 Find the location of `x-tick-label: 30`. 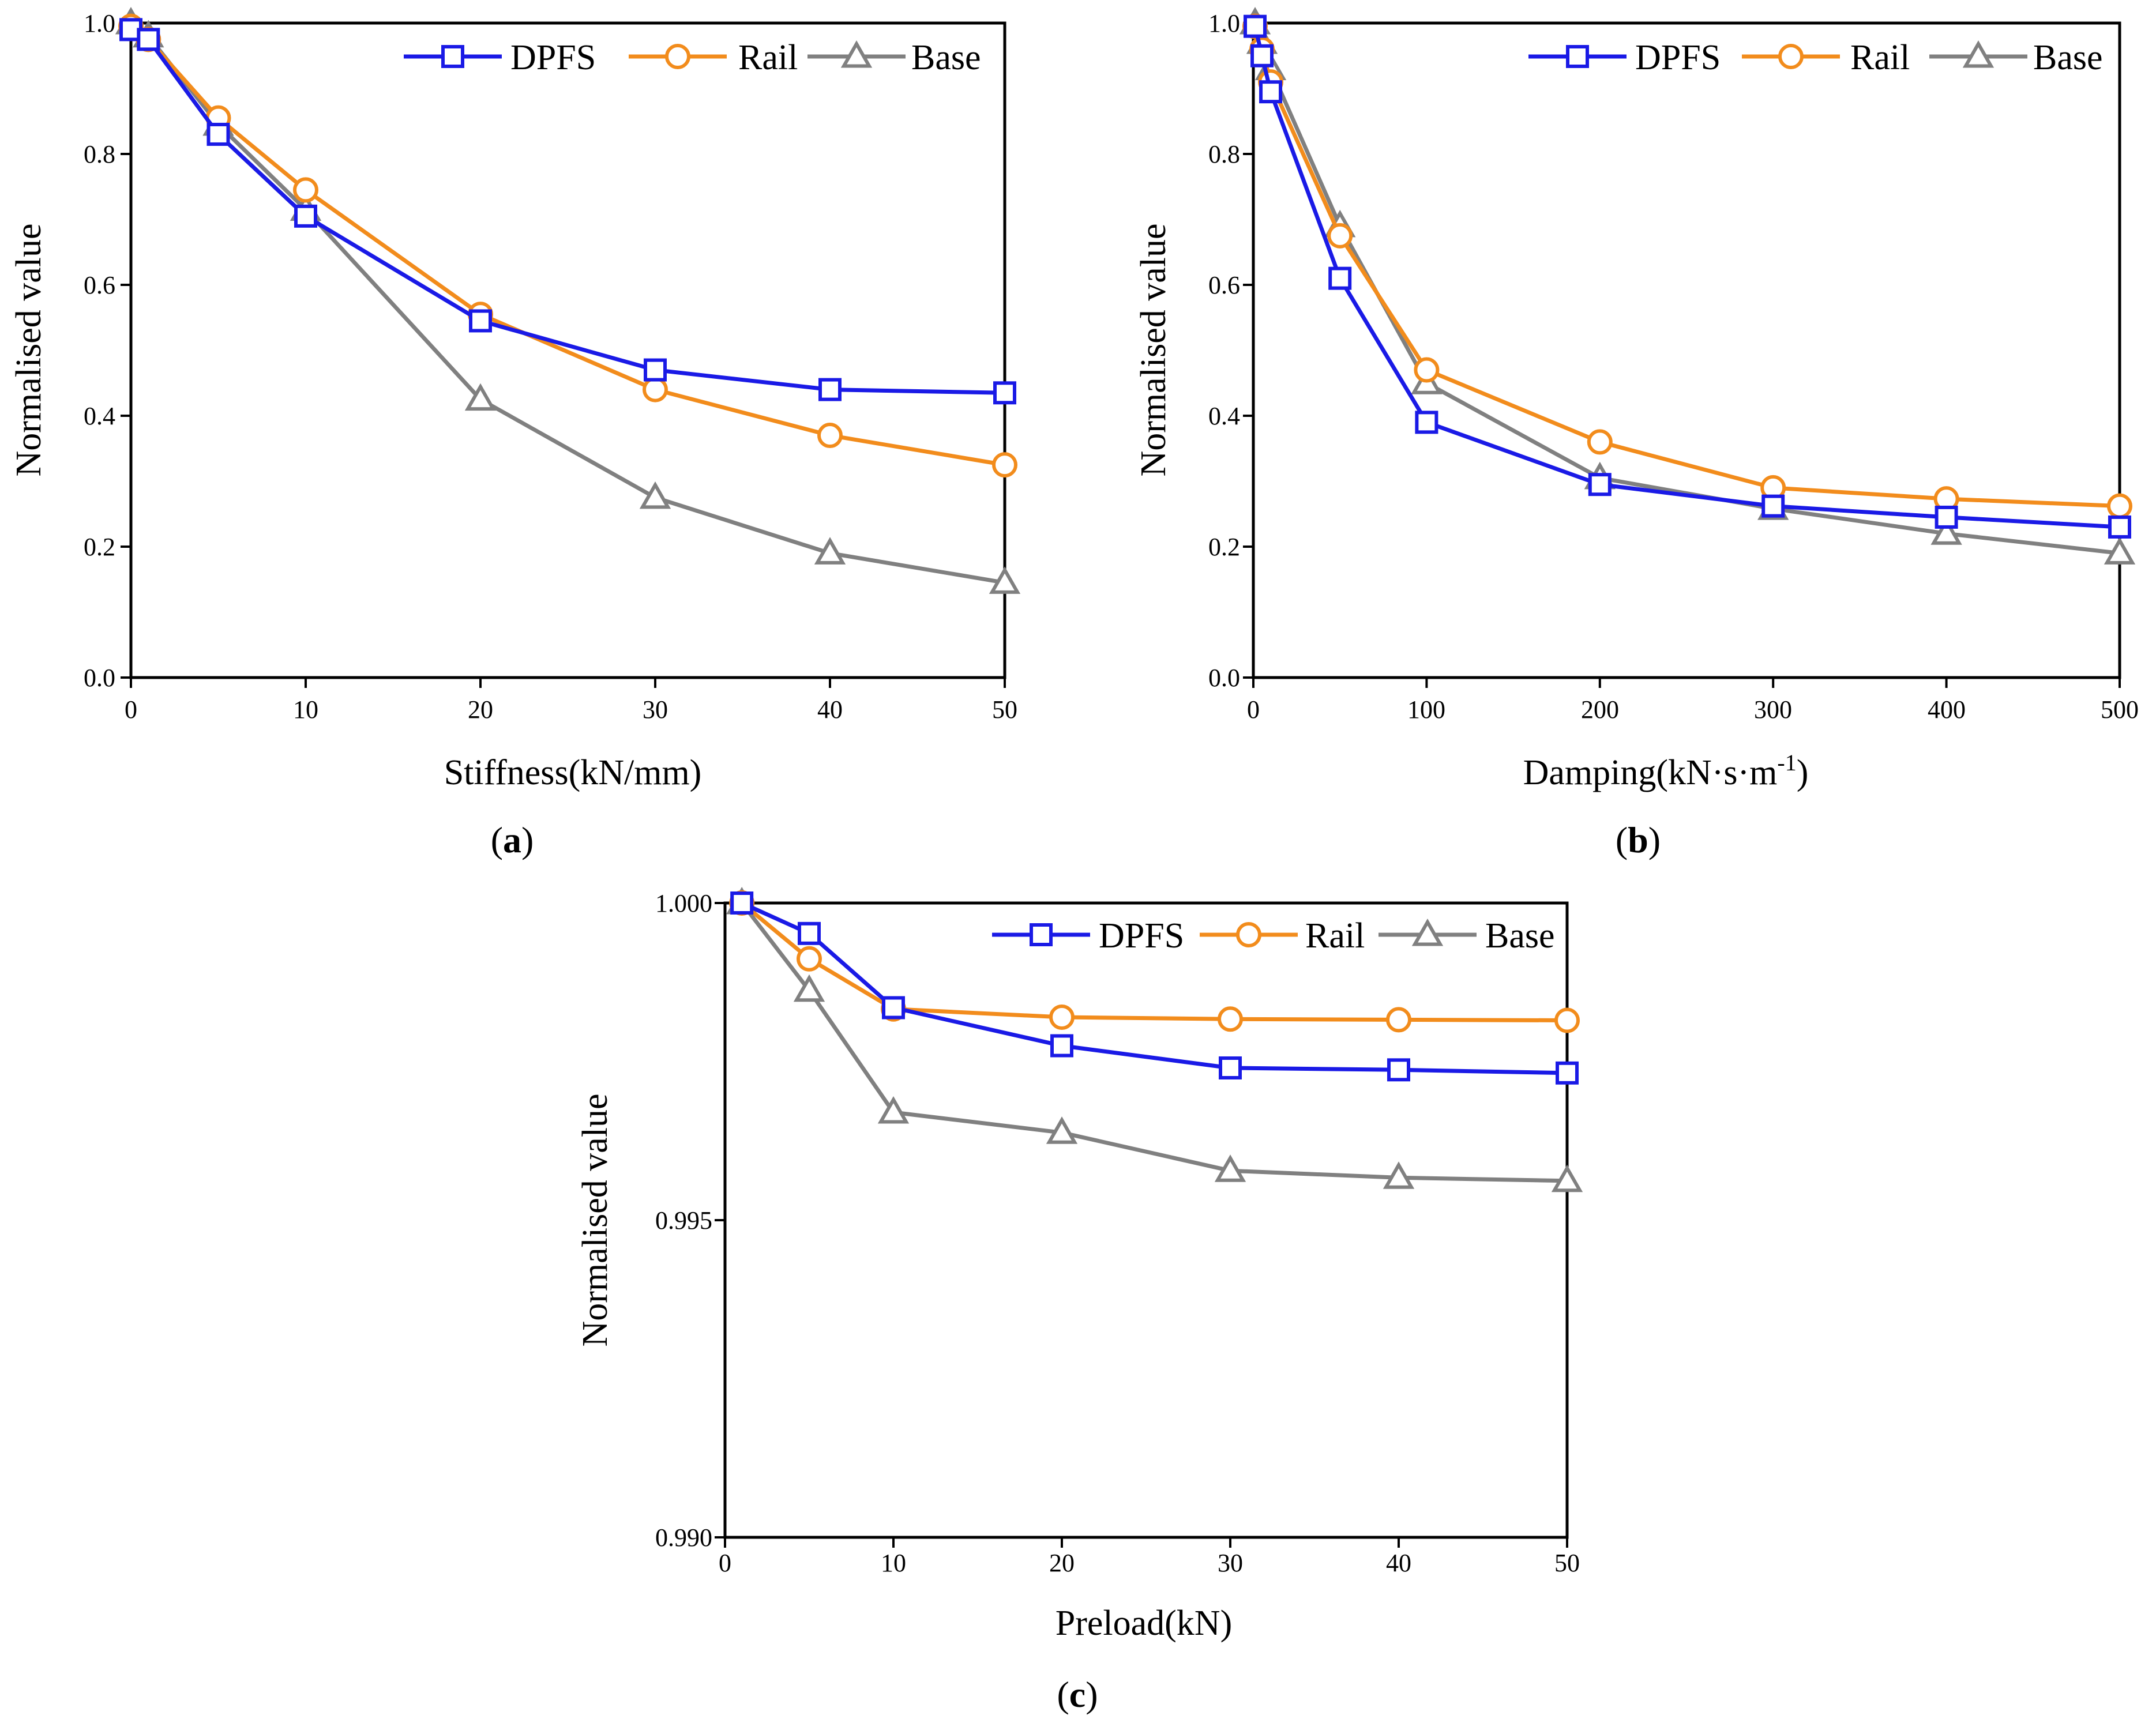

x-tick-label: 30 is located at coordinates (655, 709).